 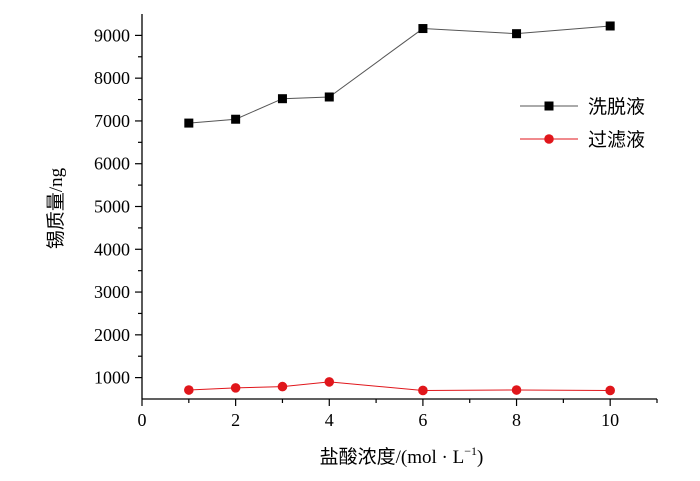 What do you see at coordinates (582, 140) in the screenshot?
I see `legend-item: 过滤液` at bounding box center [582, 140].